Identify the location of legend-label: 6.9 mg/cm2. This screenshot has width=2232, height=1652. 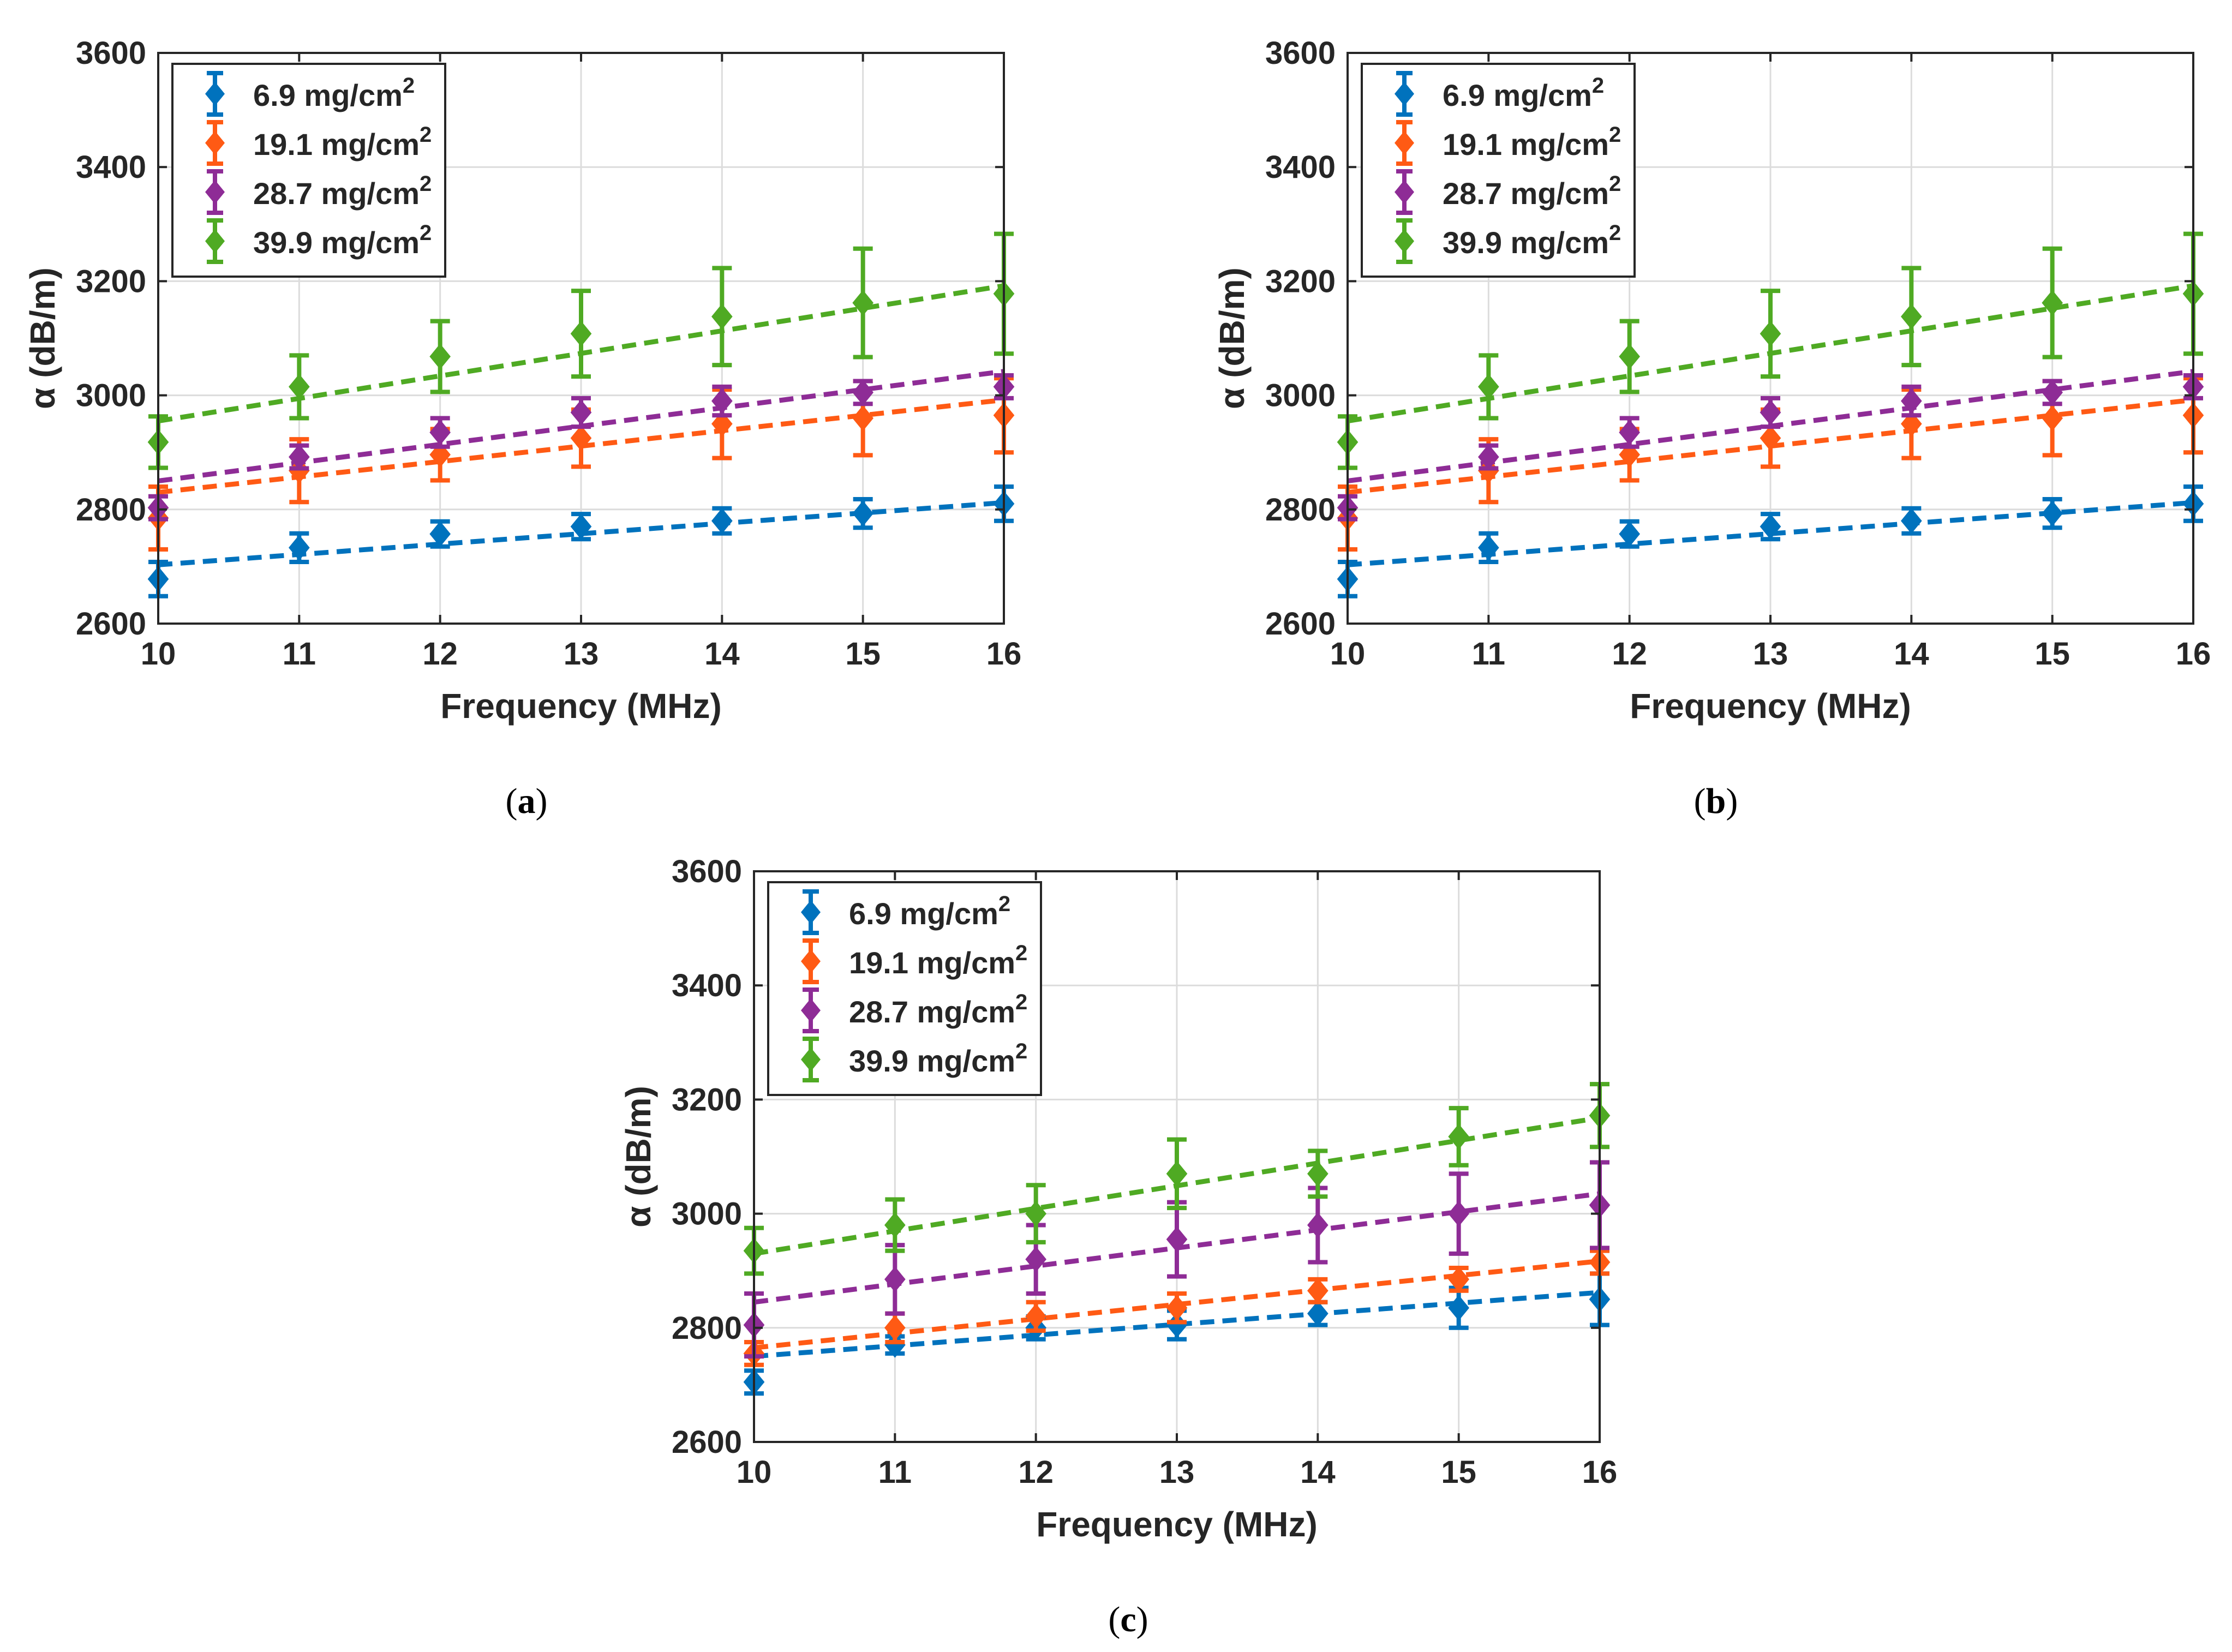
(334, 93).